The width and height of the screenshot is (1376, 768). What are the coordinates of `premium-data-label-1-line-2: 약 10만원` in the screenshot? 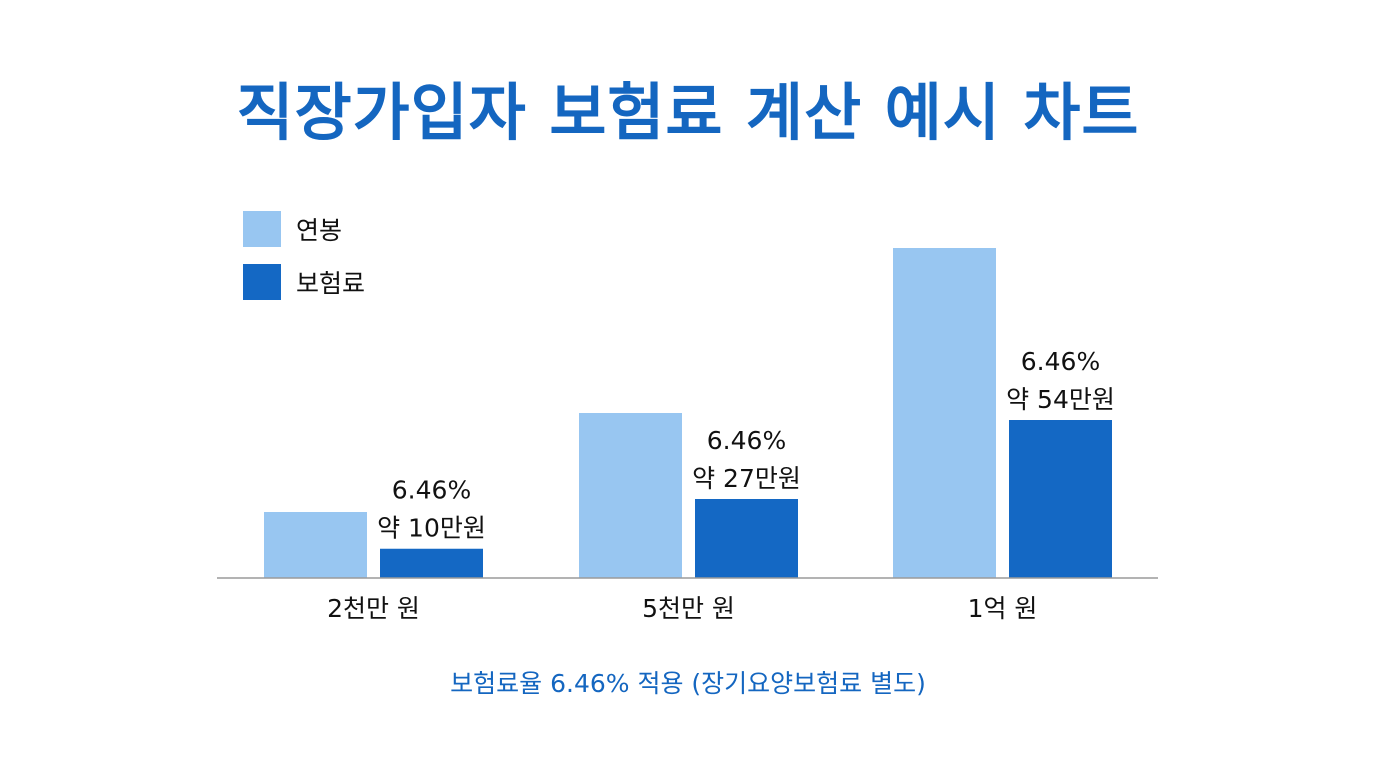 It's located at (431, 528).